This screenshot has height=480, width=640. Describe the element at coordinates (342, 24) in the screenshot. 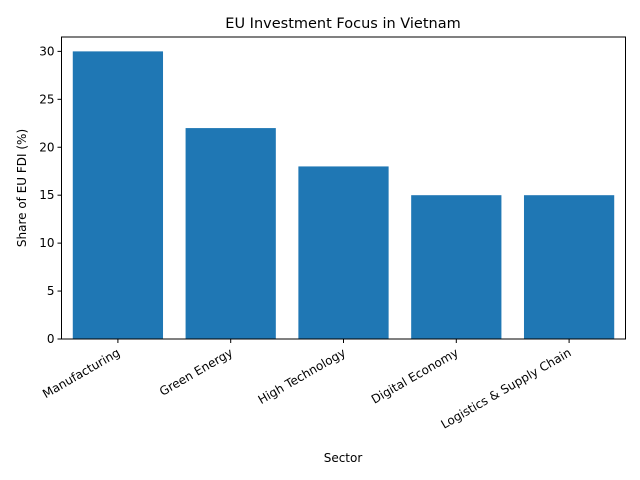

I see `chart-title: EU Investment Focus in Vietnam` at that location.